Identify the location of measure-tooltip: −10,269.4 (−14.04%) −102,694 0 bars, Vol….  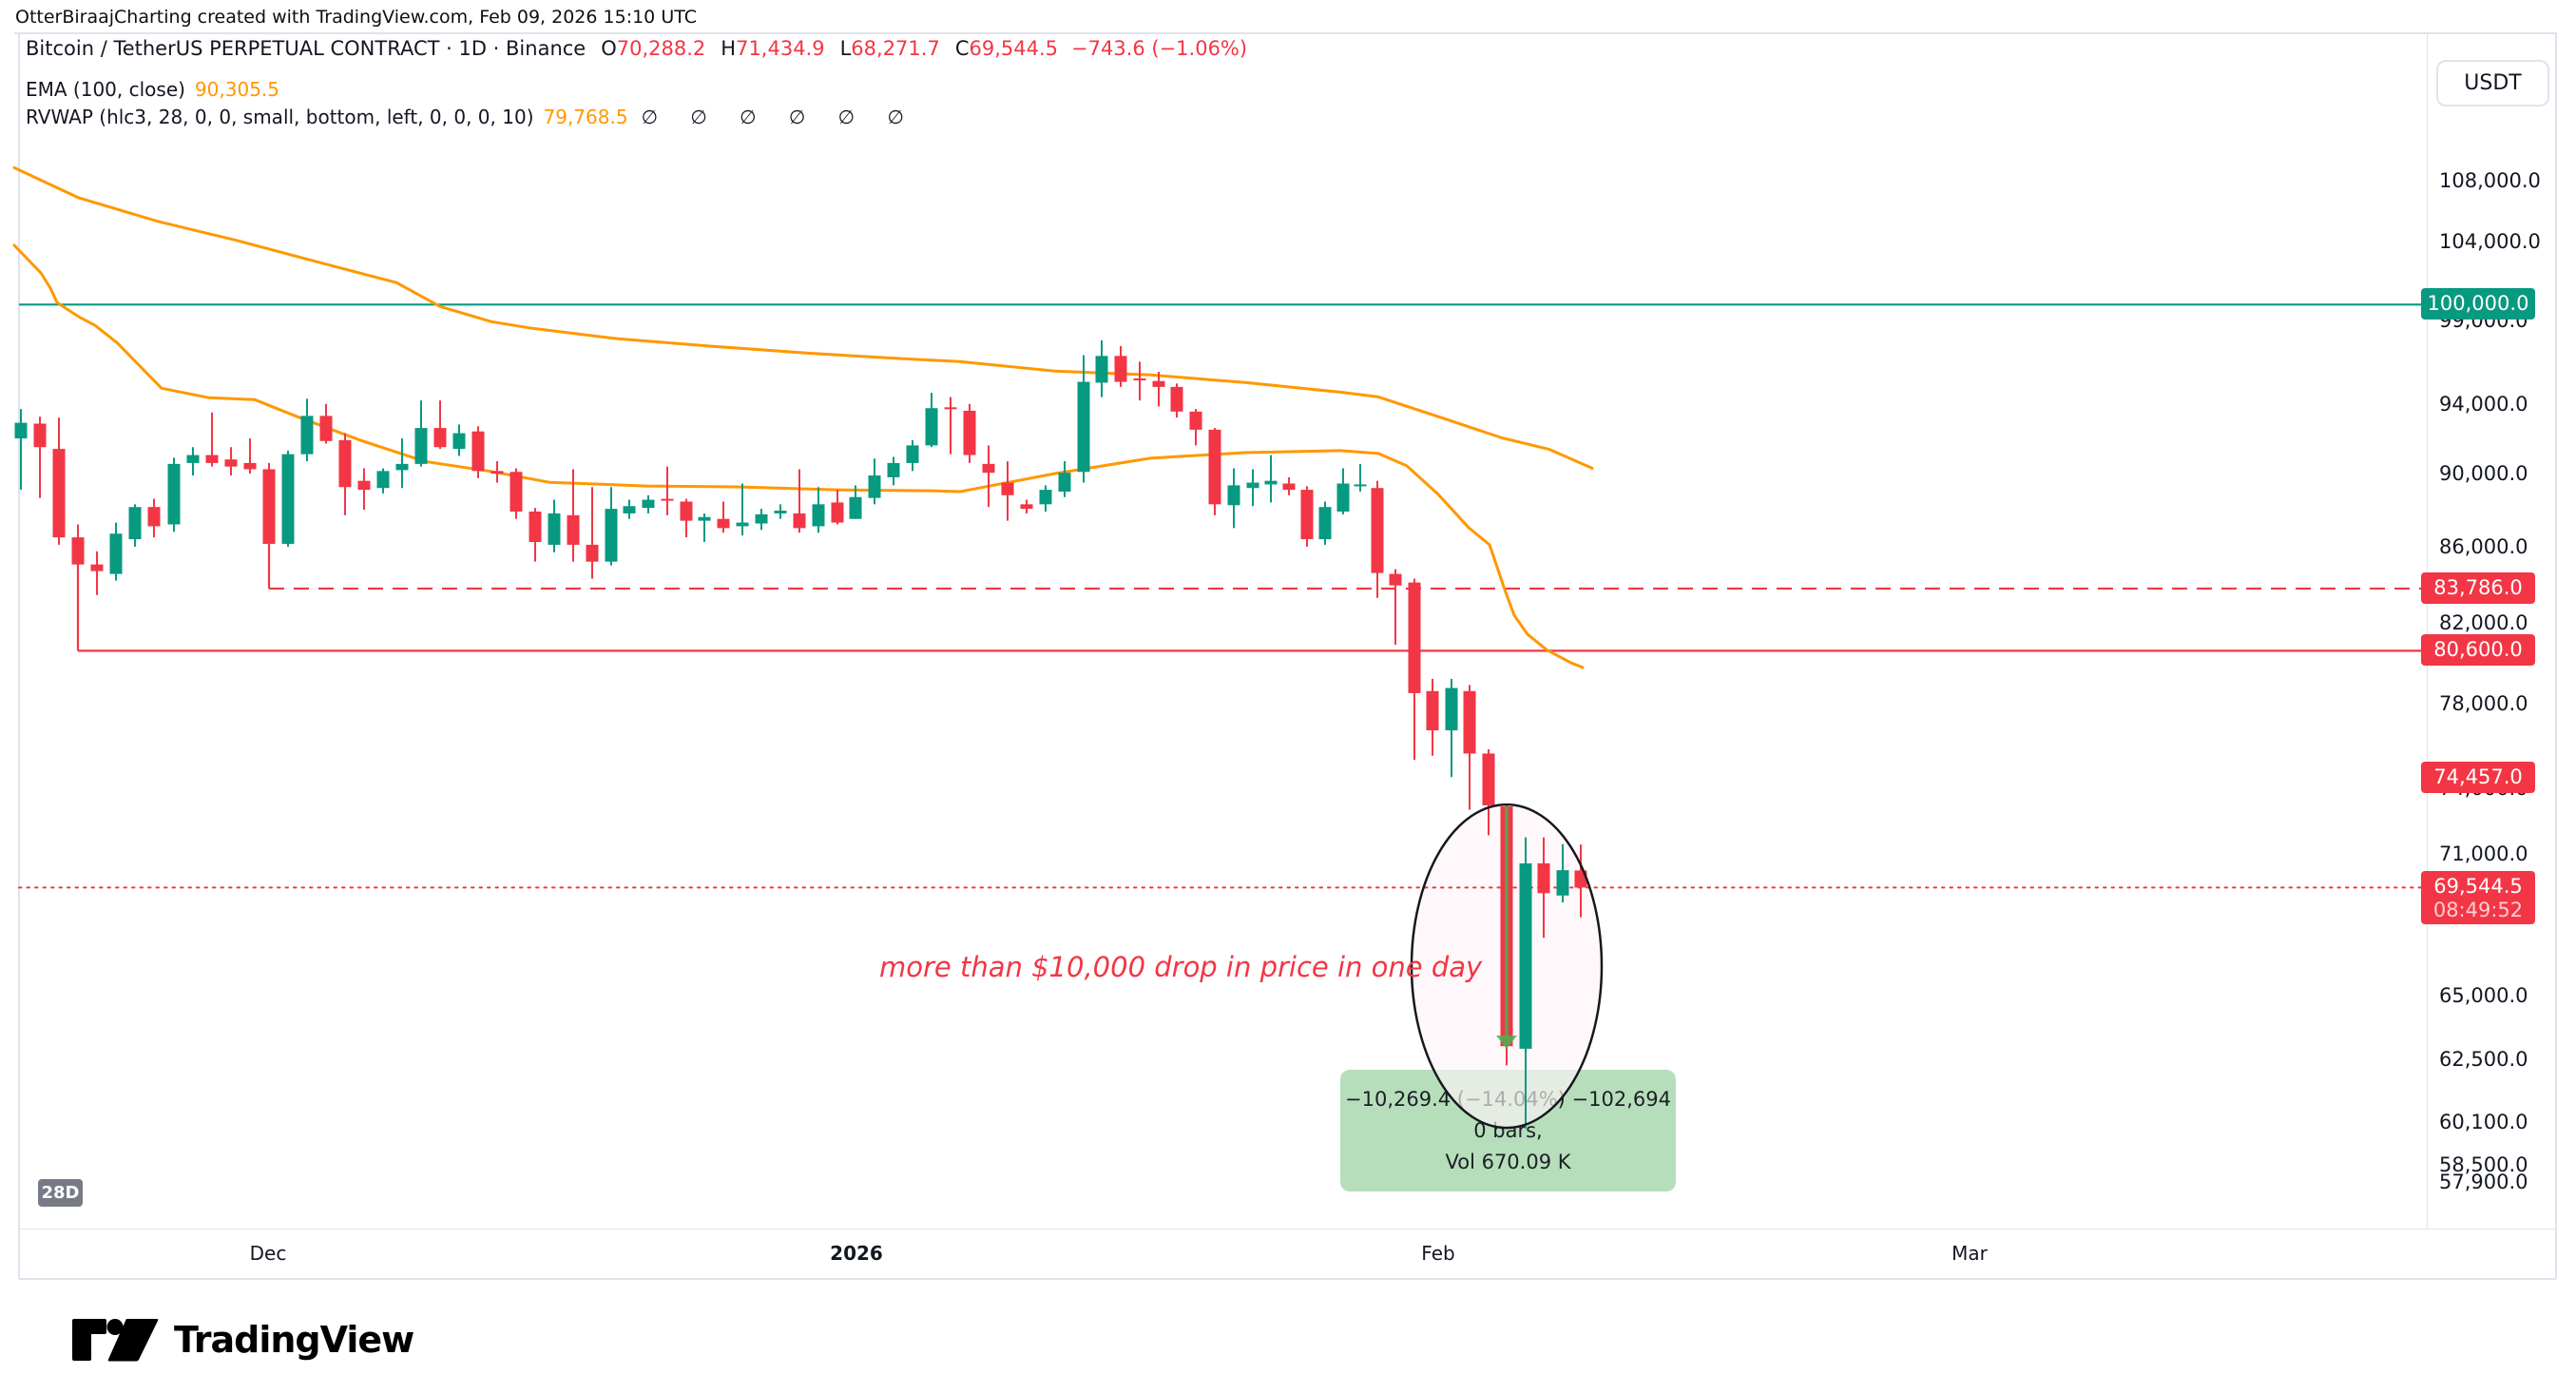
(1508, 1130).